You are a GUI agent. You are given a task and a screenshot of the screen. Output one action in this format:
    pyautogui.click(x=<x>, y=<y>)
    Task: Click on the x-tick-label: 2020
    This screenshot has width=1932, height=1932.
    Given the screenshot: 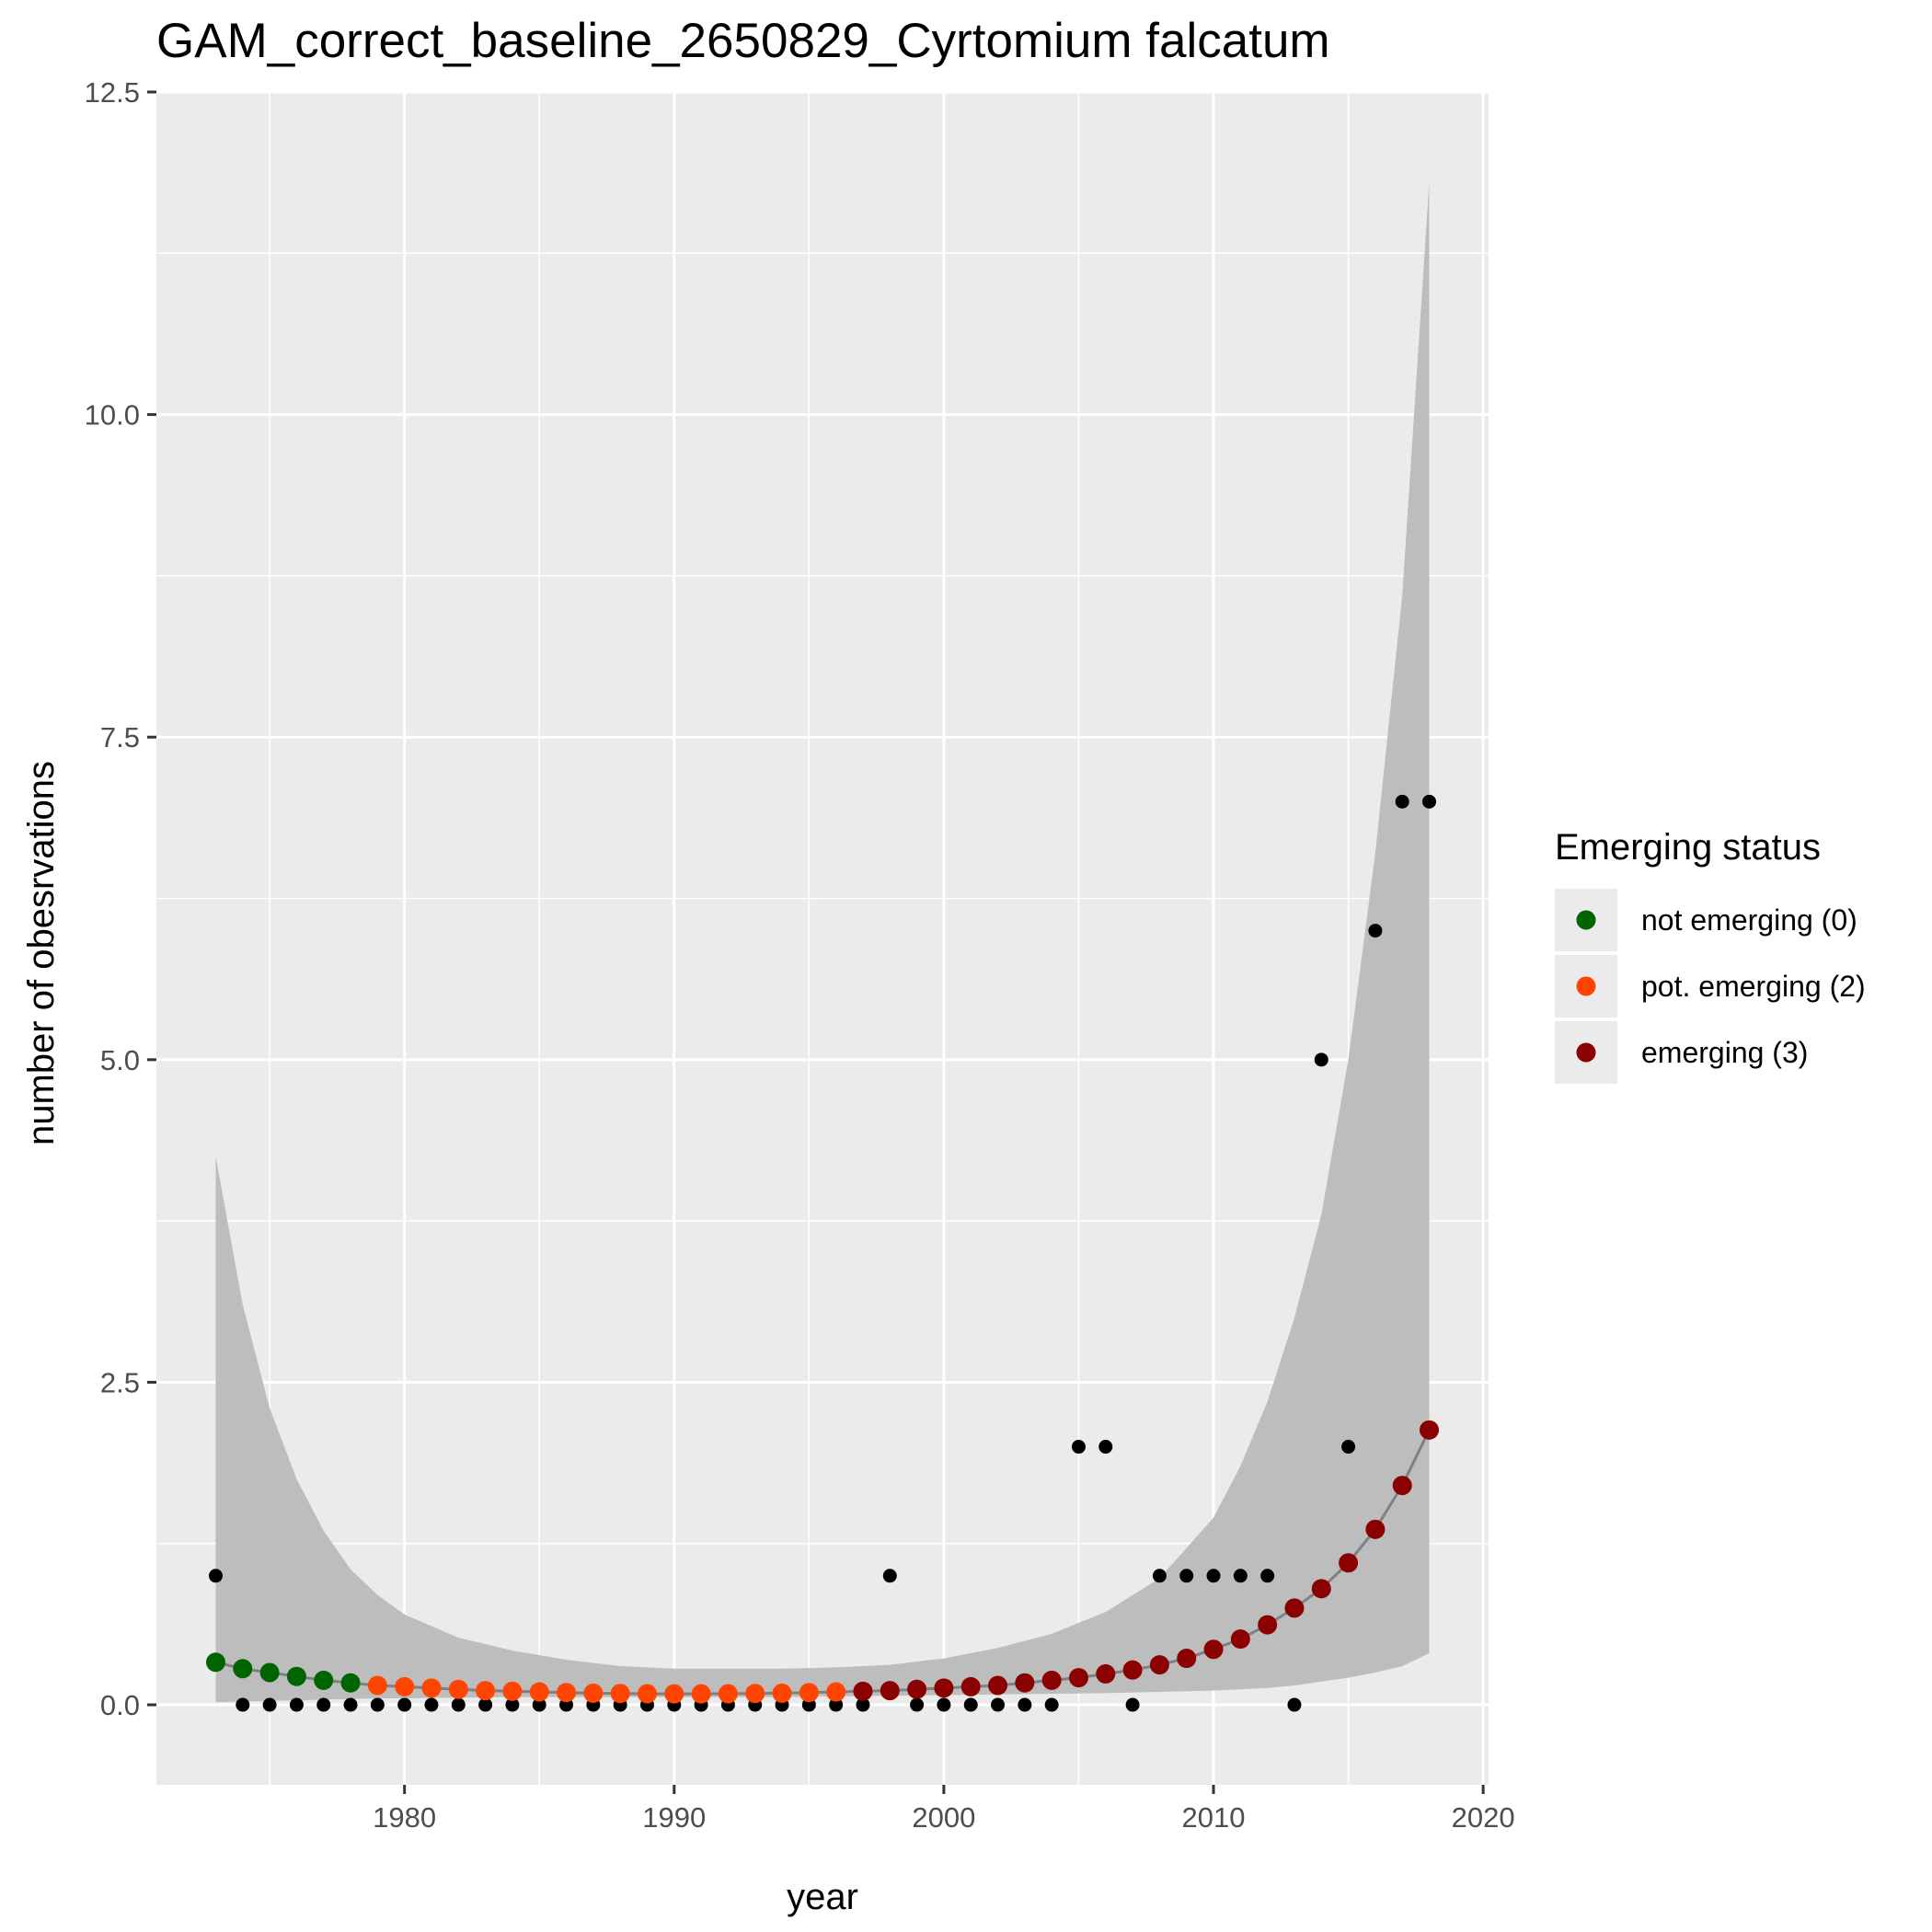 What is the action you would take?
    pyautogui.click(x=1483, y=1817)
    